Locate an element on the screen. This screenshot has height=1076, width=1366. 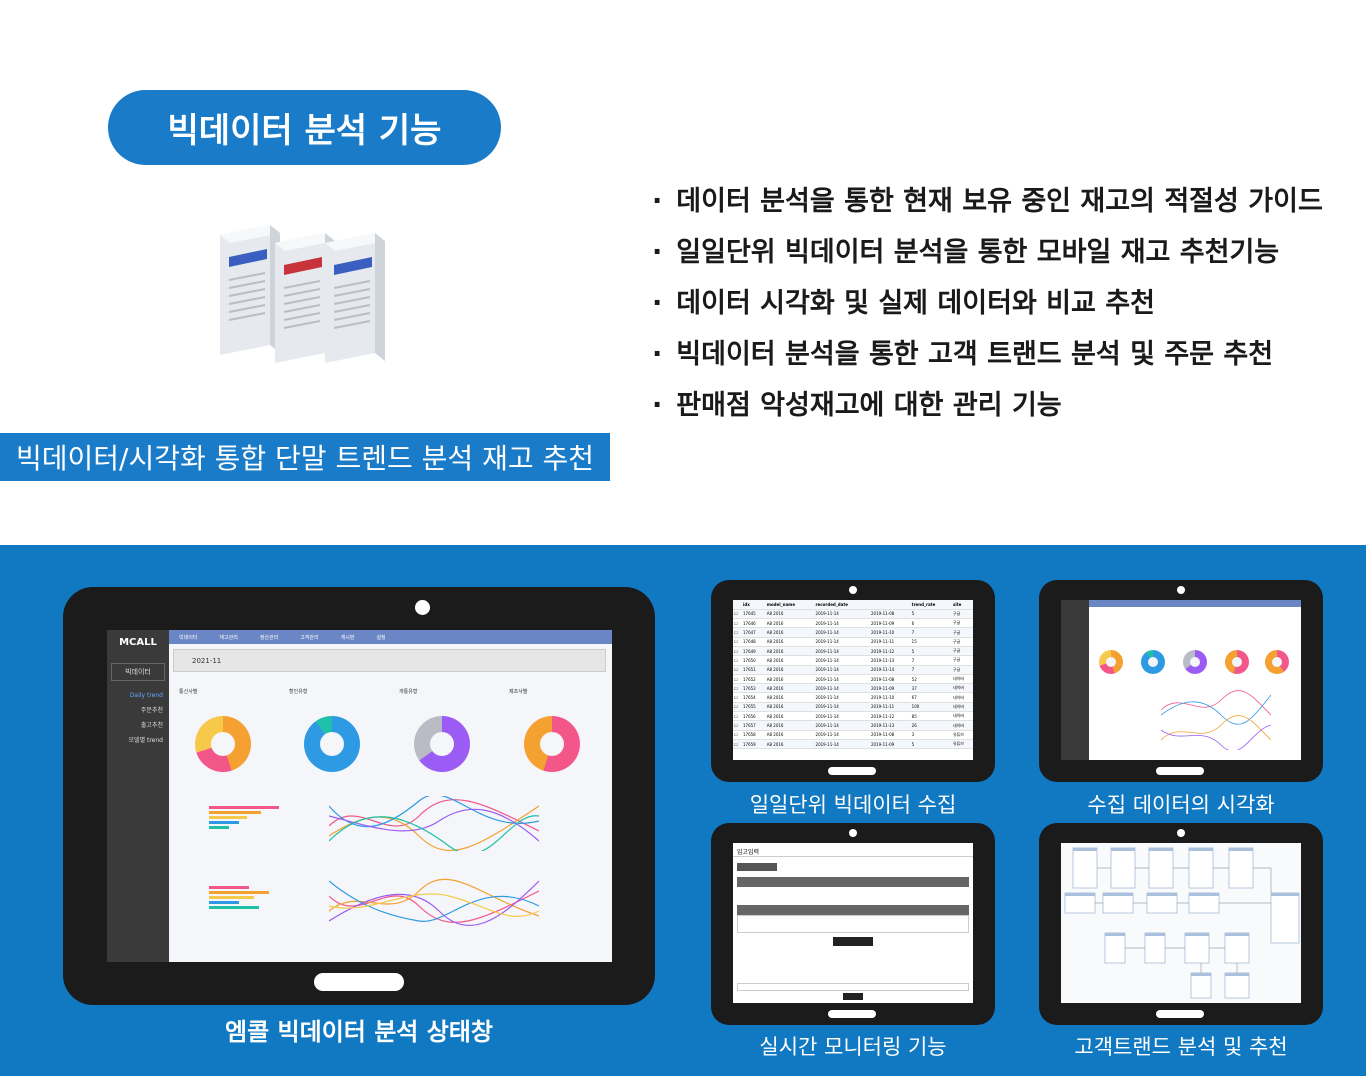
bar-chart is located at coordinates (244, 898).